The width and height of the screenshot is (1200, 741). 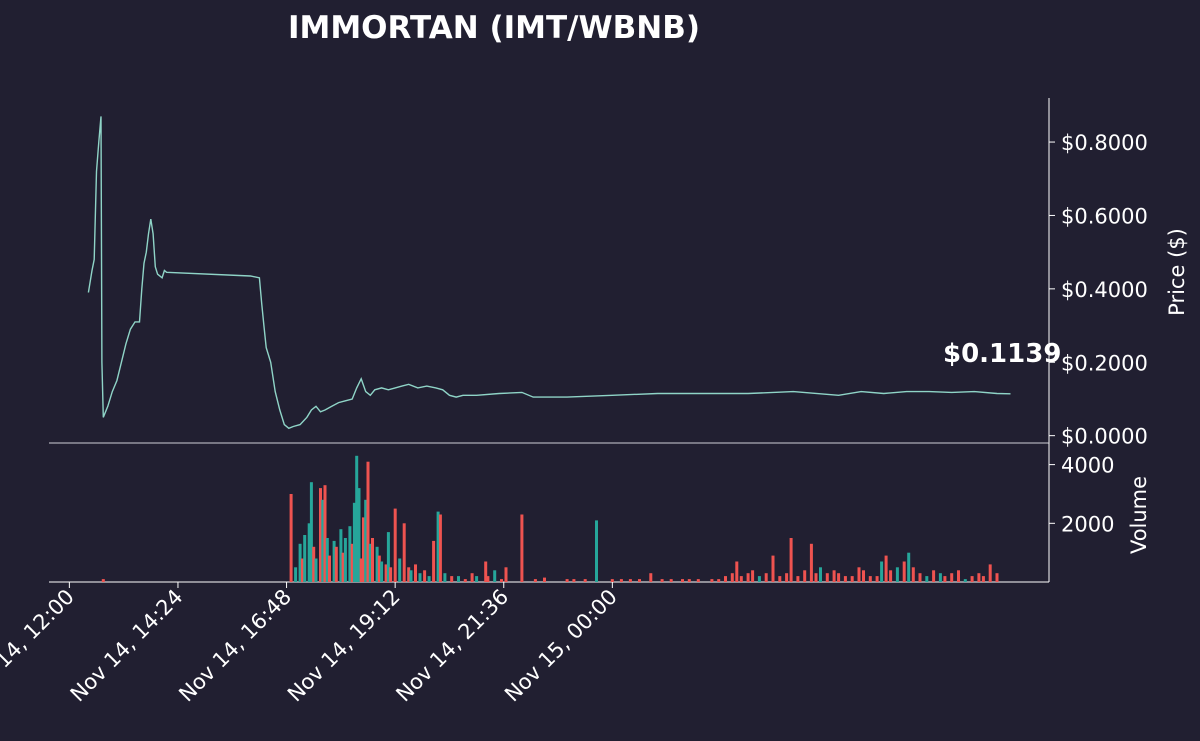 I want to click on price-y-ticks: $0.0000 $0.2000 $0.4000 $0.6000 $0.8000, so click(x=1098, y=290).